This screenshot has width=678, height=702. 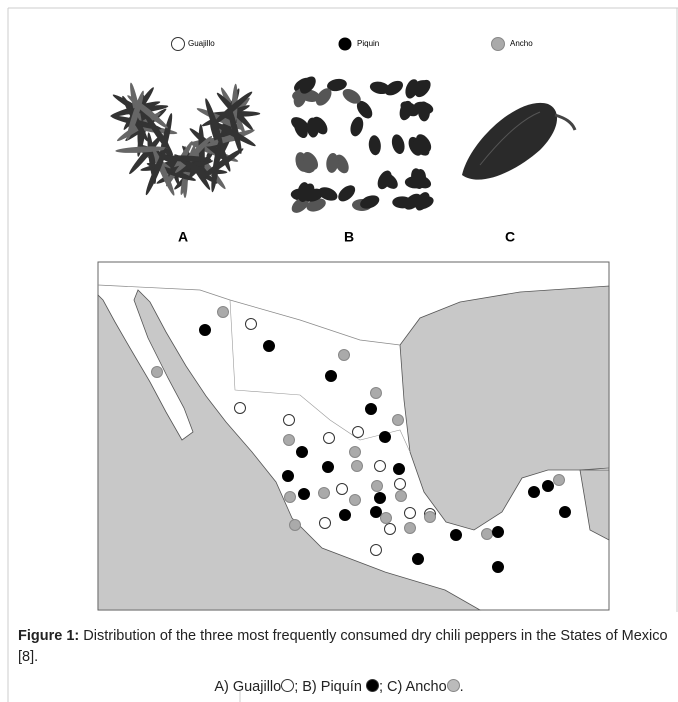 What do you see at coordinates (201, 43) in the screenshot?
I see `legend-label: Guajillo` at bounding box center [201, 43].